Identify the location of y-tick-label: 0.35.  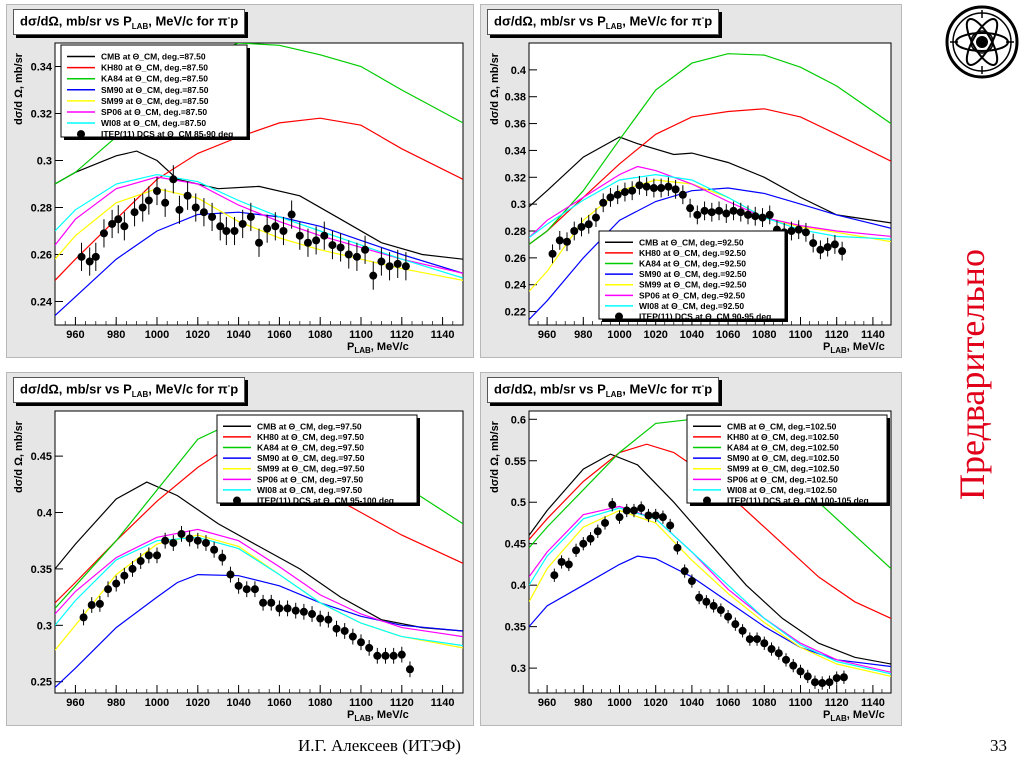
(515, 628).